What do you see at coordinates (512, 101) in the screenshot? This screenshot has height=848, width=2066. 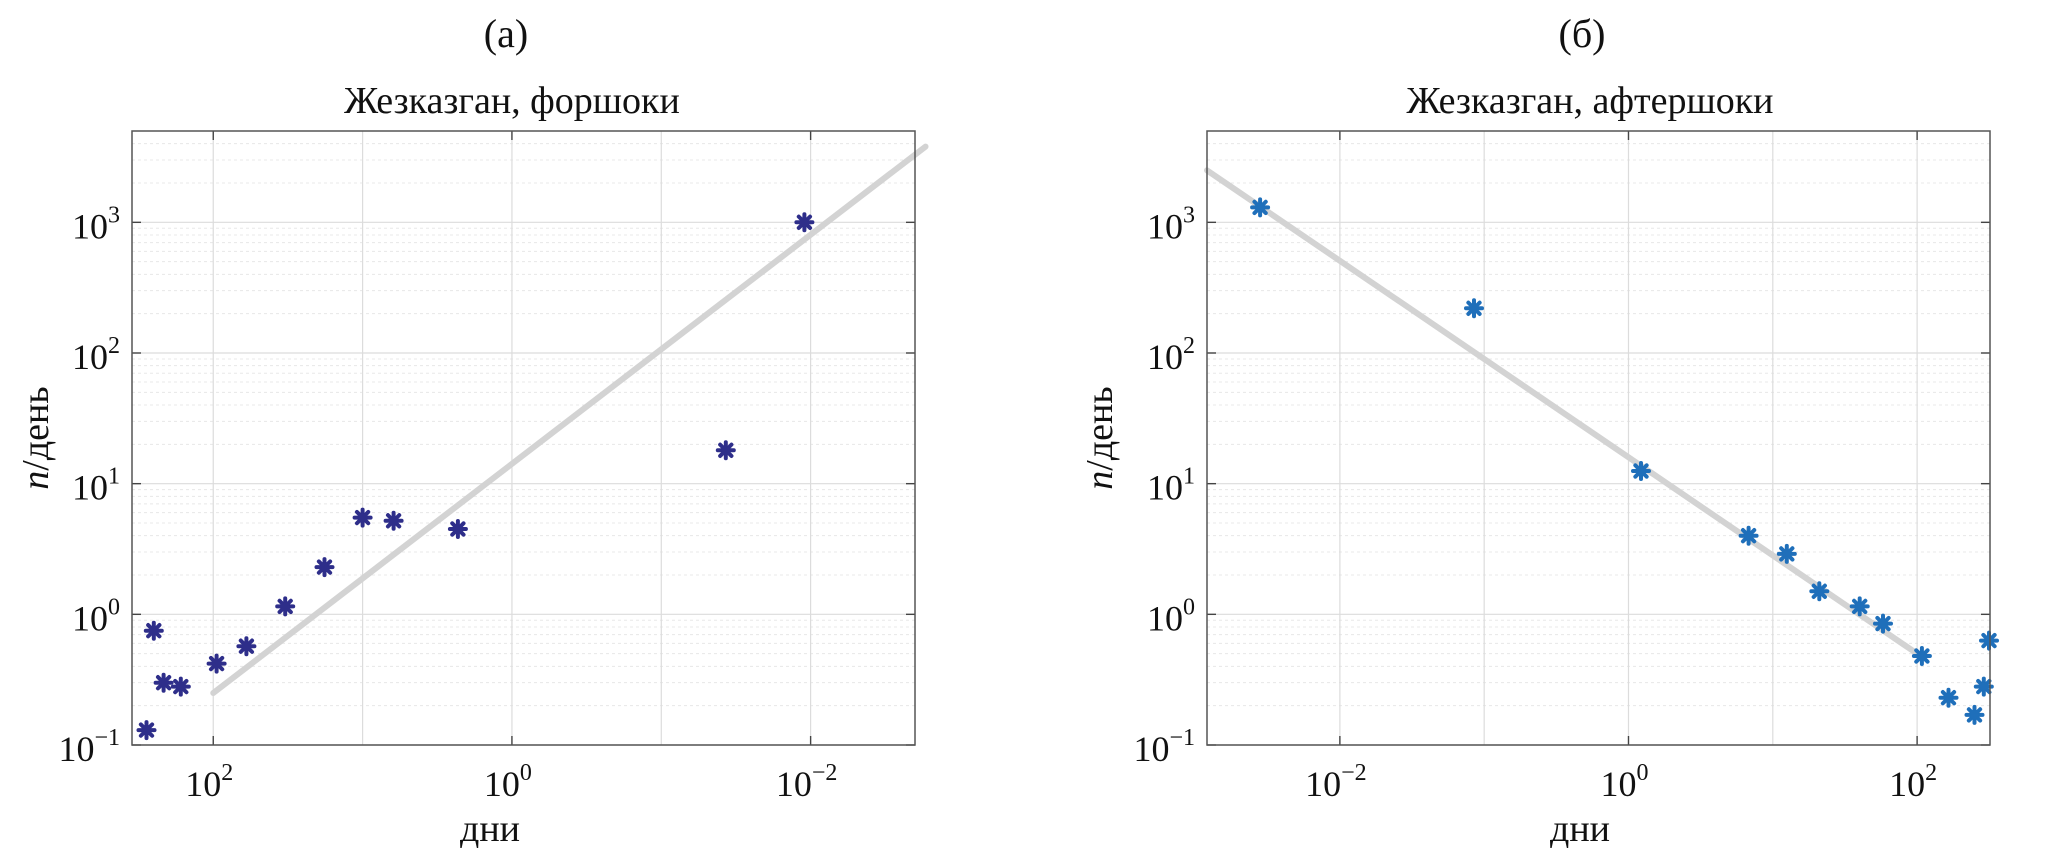 I see `chart-title-a: Жезказган, форшоки` at bounding box center [512, 101].